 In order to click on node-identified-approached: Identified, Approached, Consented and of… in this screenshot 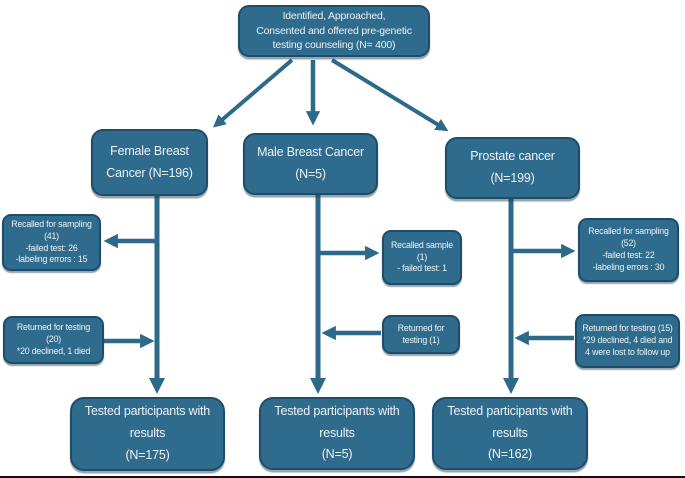, I will do `click(334, 31)`.